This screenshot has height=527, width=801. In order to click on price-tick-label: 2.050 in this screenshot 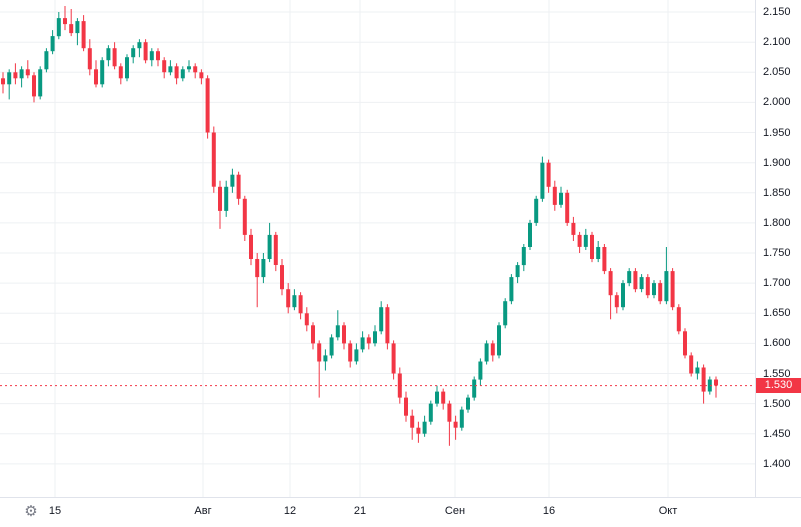, I will do `click(777, 72)`.